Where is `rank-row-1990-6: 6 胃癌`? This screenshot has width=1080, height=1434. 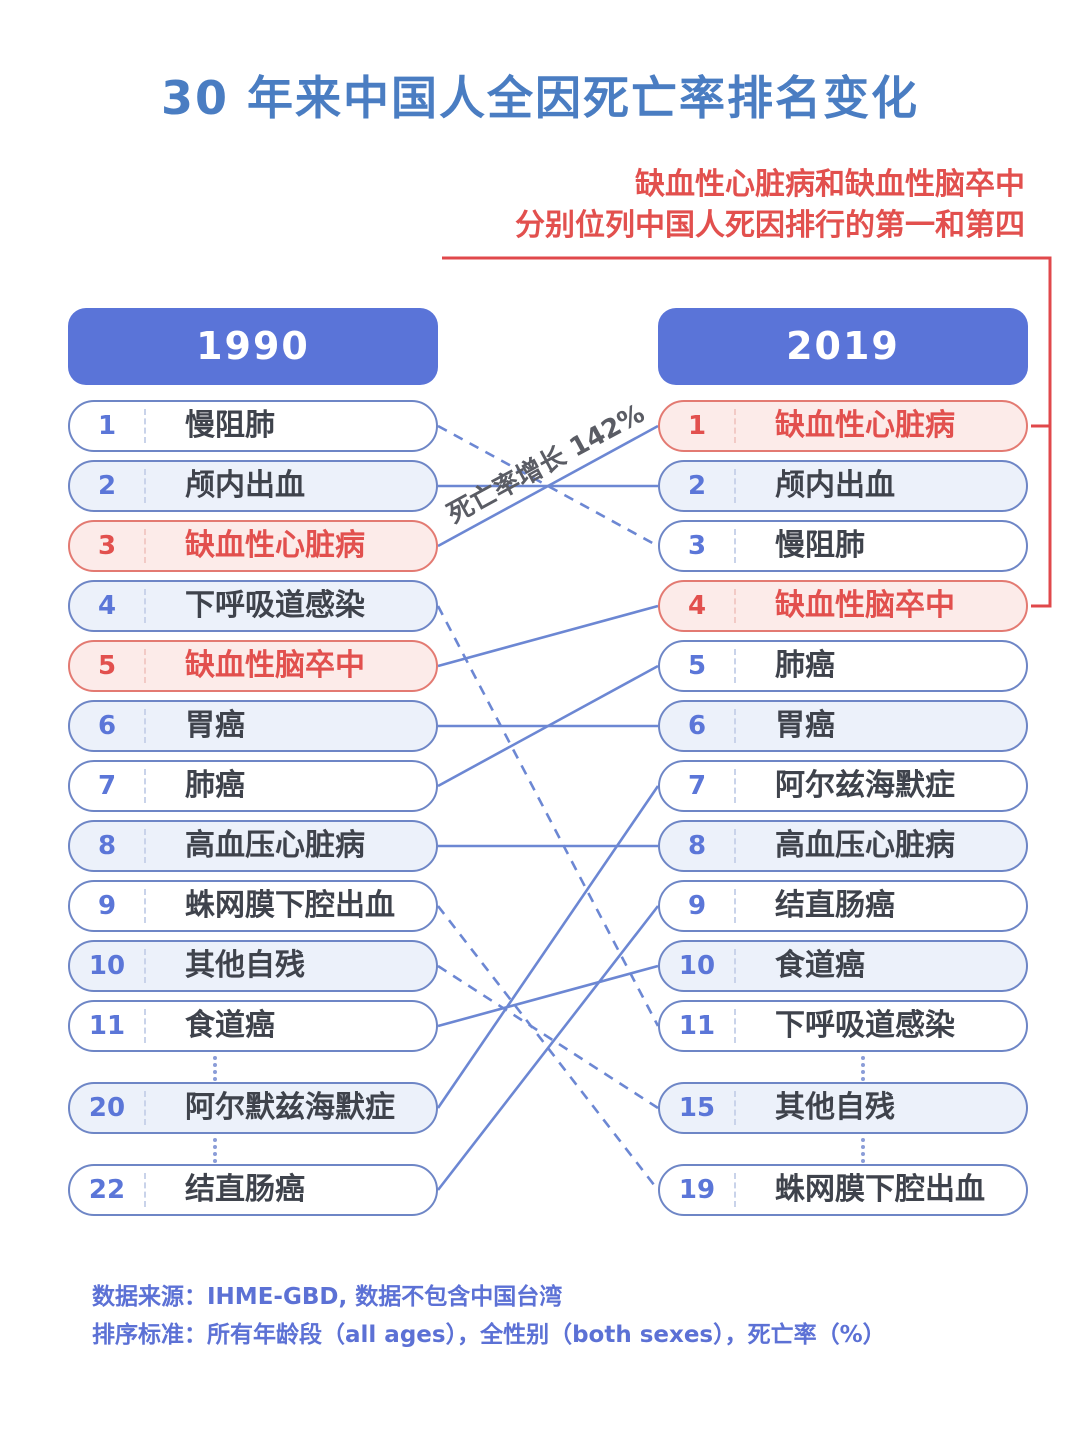
rank-row-1990-6: 6 胃癌 is located at coordinates (253, 726).